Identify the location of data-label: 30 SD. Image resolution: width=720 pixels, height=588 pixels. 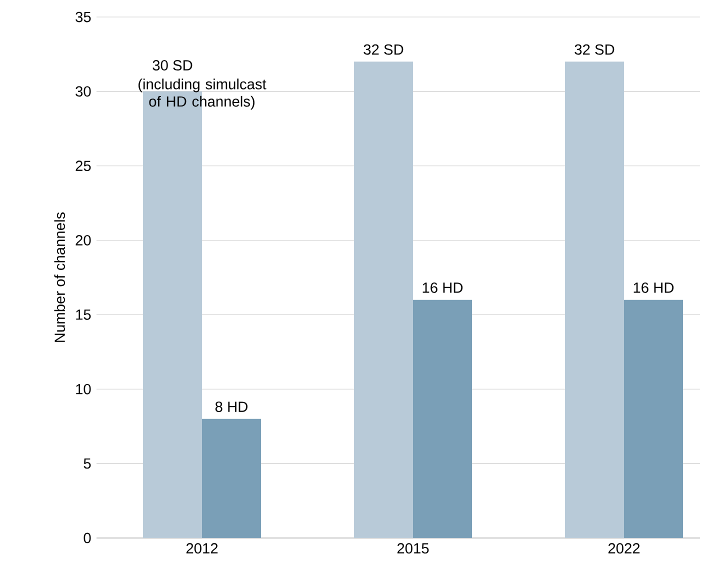
(172, 65).